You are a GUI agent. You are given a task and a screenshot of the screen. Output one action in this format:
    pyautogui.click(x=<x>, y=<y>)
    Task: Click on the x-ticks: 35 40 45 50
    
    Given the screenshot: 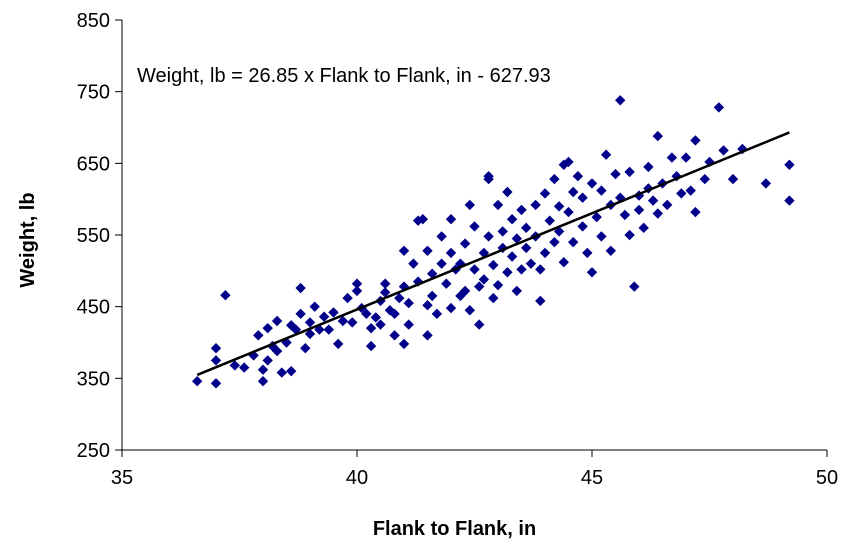 What is the action you would take?
    pyautogui.click(x=474, y=469)
    